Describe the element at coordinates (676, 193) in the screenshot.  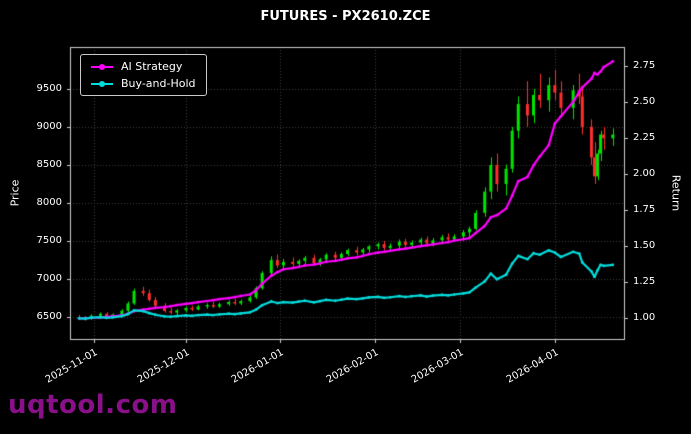
I see `y-axis-label-return: Return` at that location.